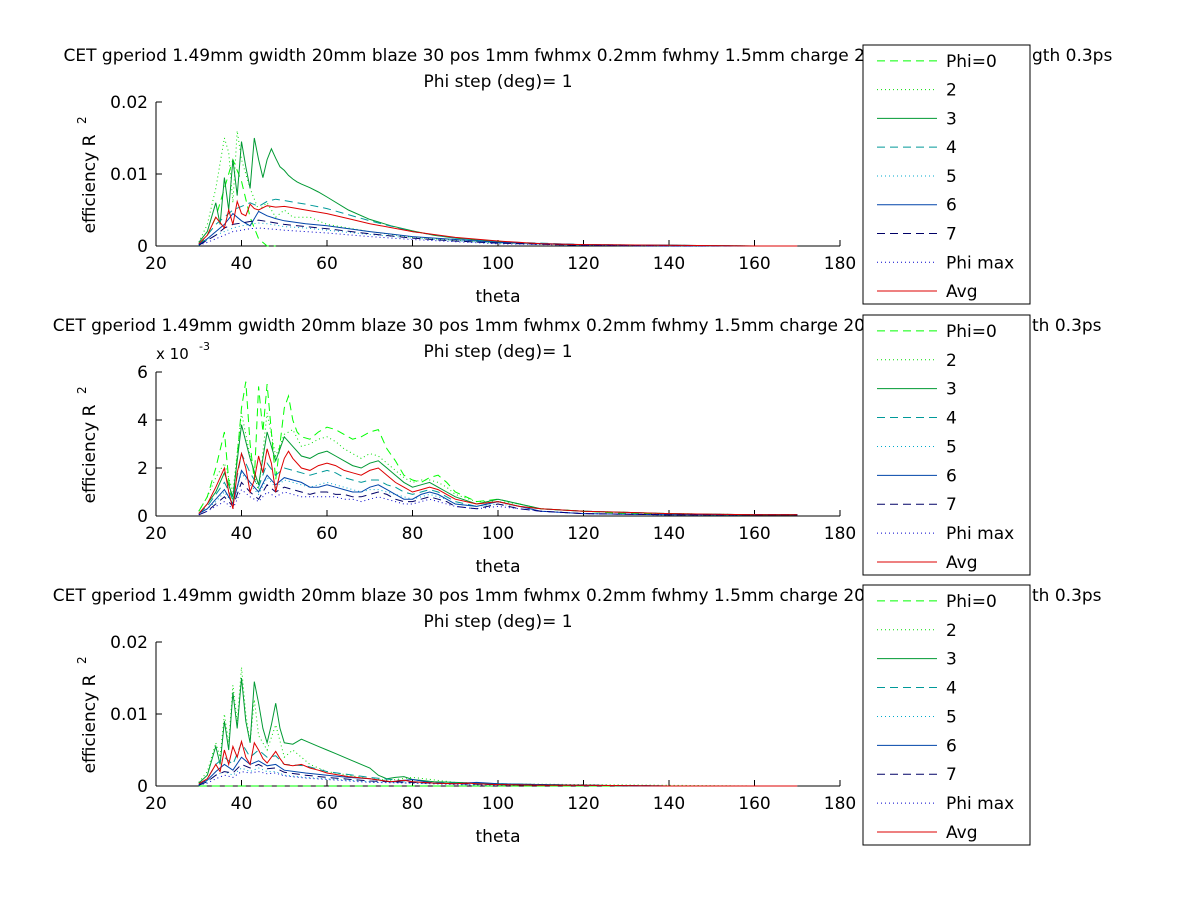 This screenshot has width=1200, height=901. Describe the element at coordinates (1072, 56) in the screenshot. I see `chart-title-right: gth 0.3ps` at that location.